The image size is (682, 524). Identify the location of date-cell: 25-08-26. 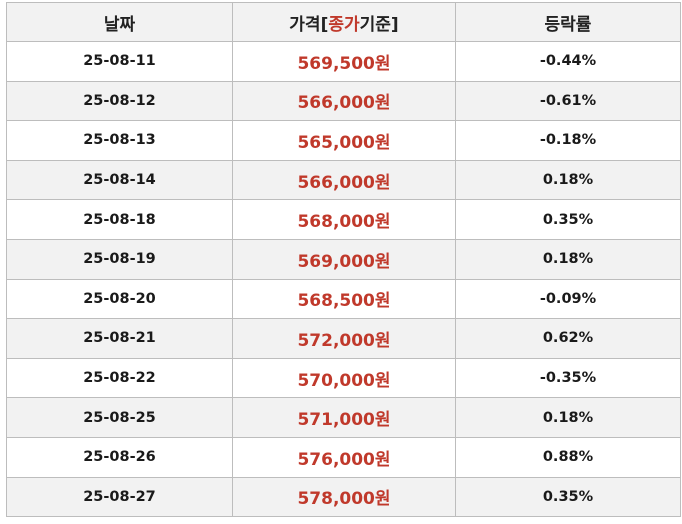
(119, 457).